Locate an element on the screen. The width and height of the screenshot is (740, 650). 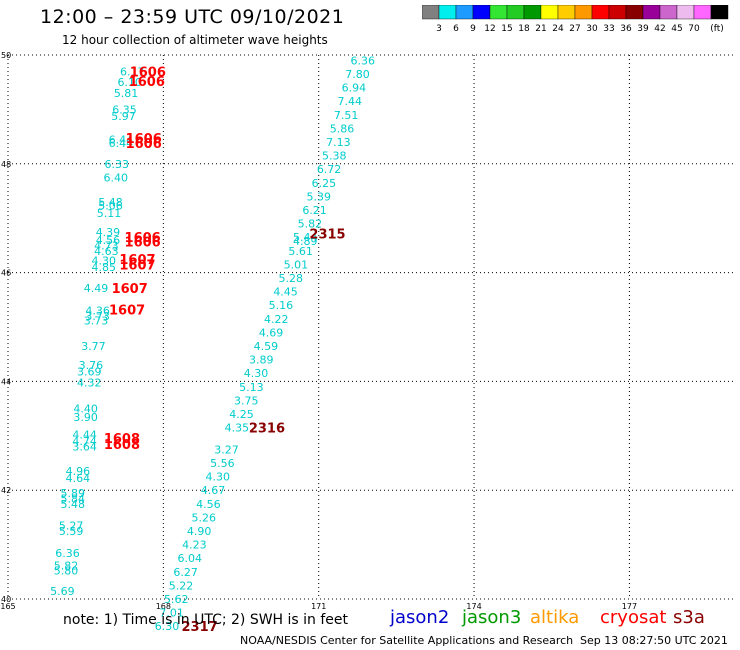
swh-value: 4.56 is located at coordinates (108, 240).